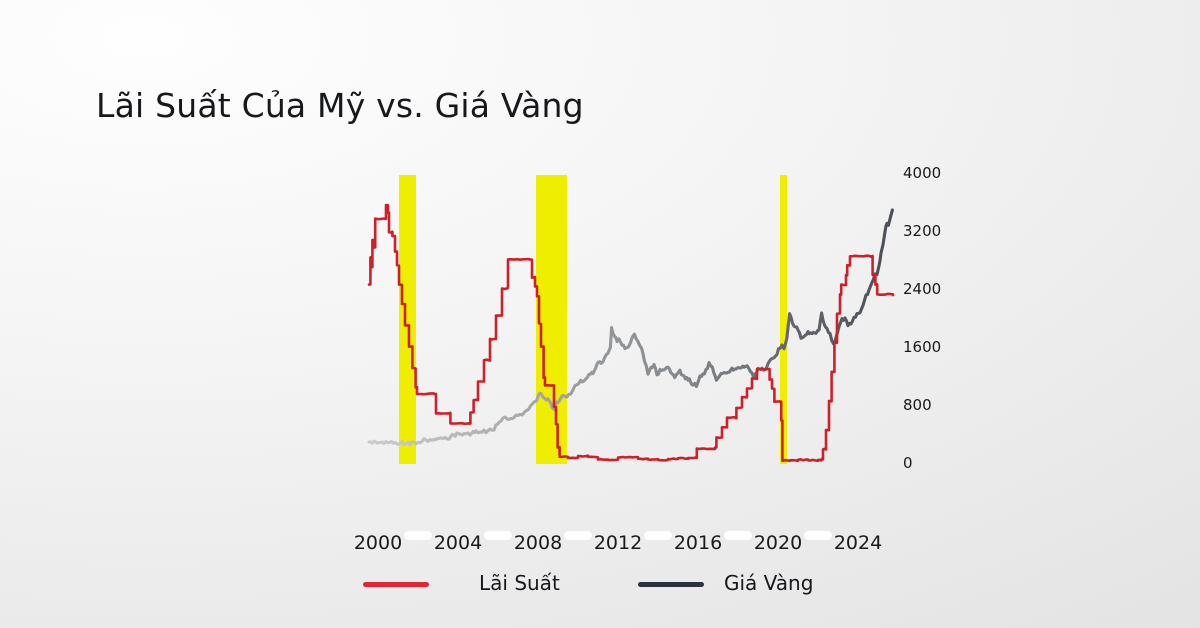 Image resolution: width=1200 pixels, height=628 pixels. Describe the element at coordinates (396, 584) in the screenshot. I see `legend-line-interest-rate` at that location.